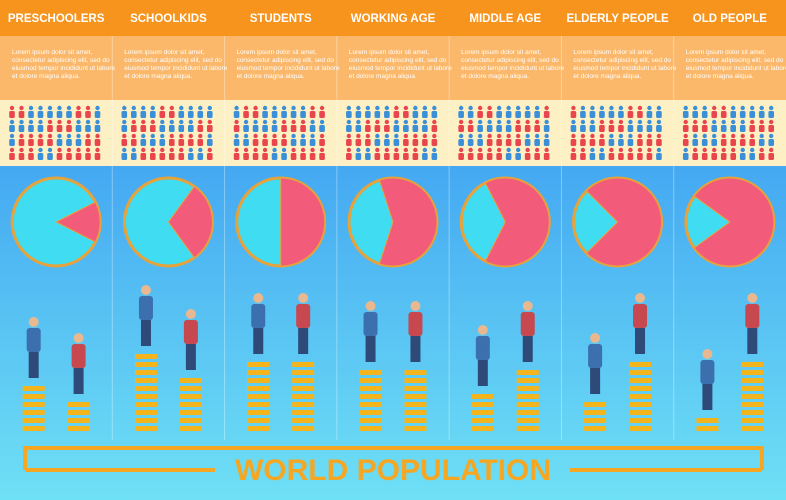 The width and height of the screenshot is (786, 500). I want to click on bracket, so click(393, 459).